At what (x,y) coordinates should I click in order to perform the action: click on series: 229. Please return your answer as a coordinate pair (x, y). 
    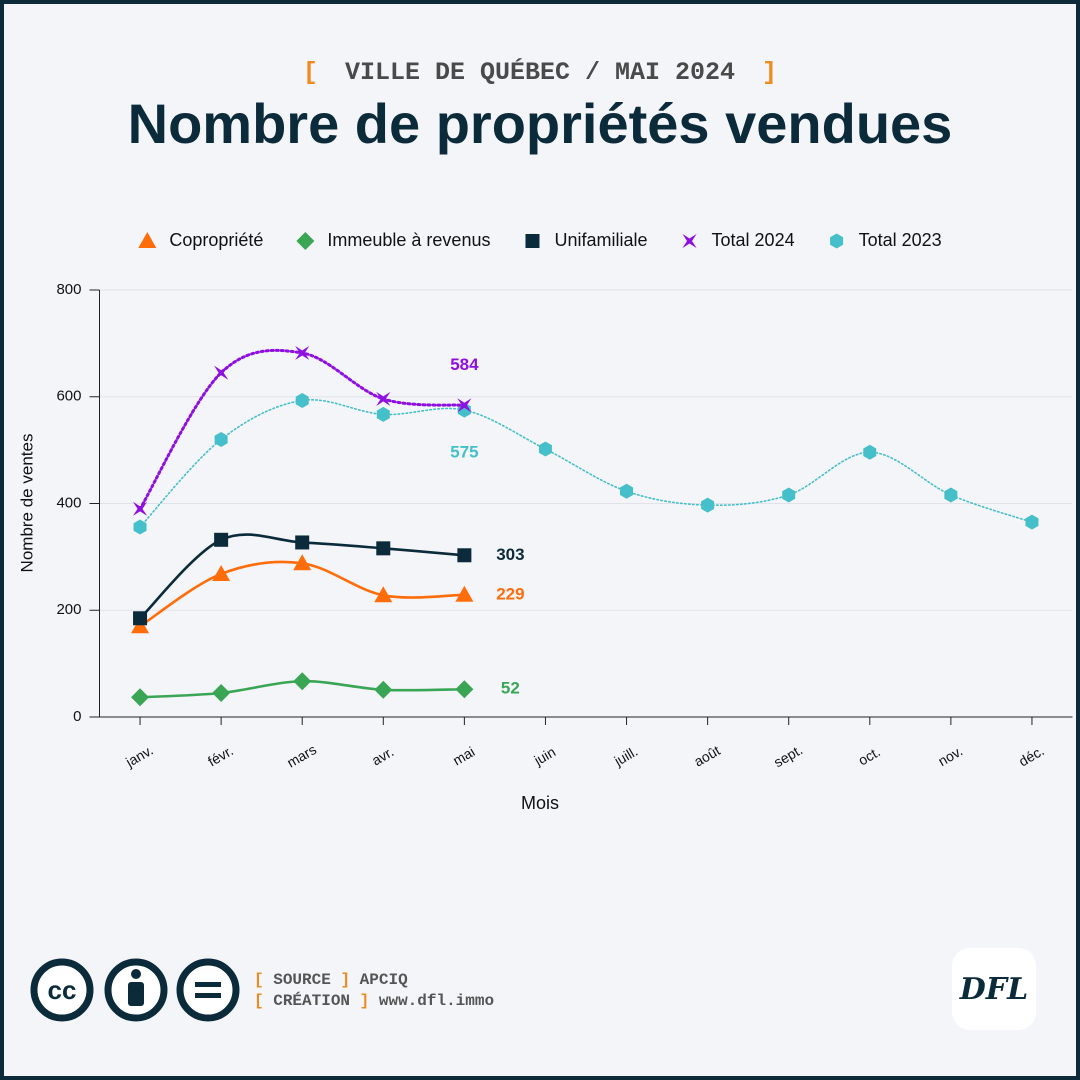
    Looking at the image, I should click on (328, 594).